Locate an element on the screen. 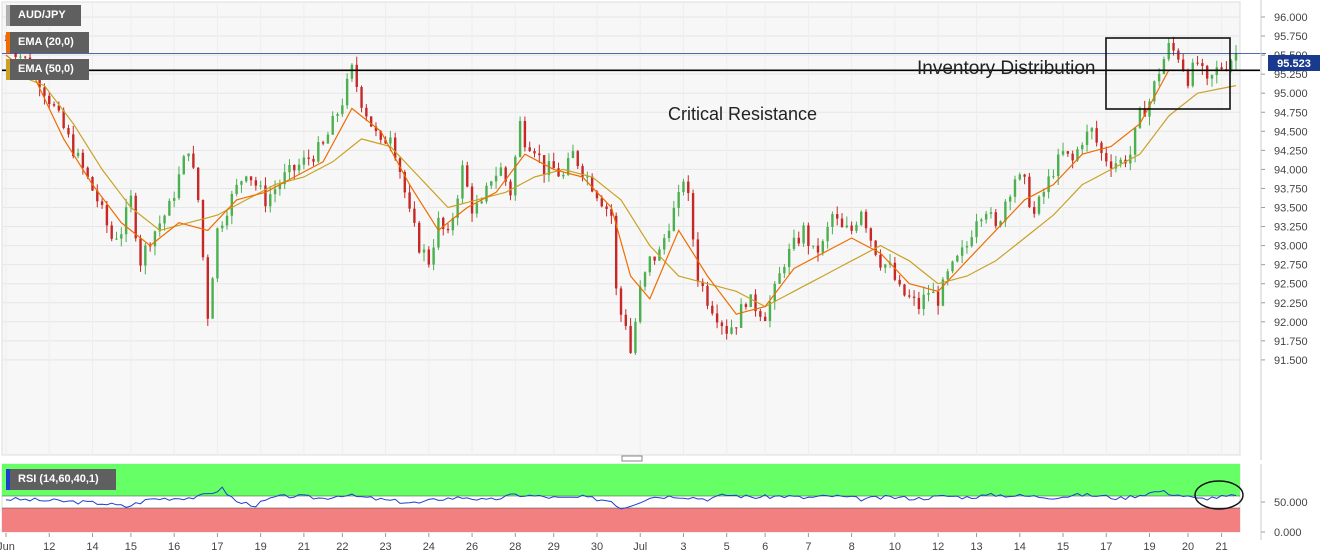 The width and height of the screenshot is (1331, 558). y-tick-label: 92.000 is located at coordinates (1291, 323).